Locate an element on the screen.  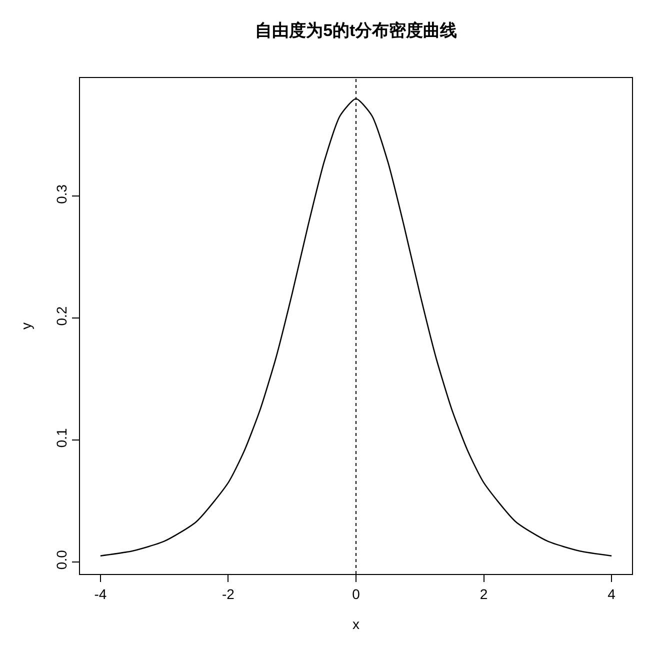
y-tick-label: 0.0 is located at coordinates (61, 560).